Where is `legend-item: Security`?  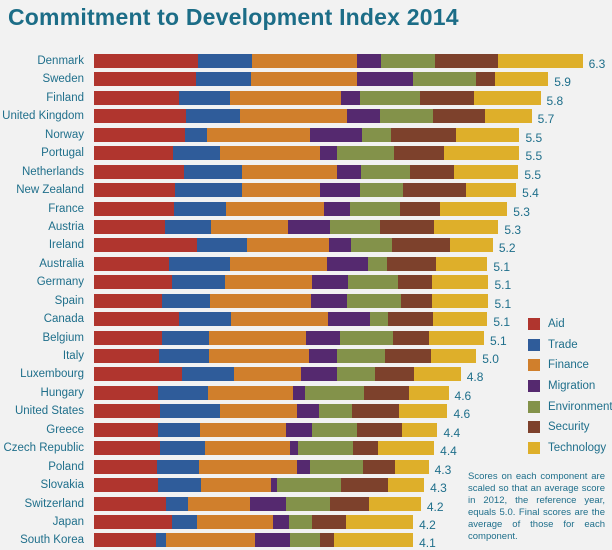
legend-item: Security is located at coordinates (570, 427).